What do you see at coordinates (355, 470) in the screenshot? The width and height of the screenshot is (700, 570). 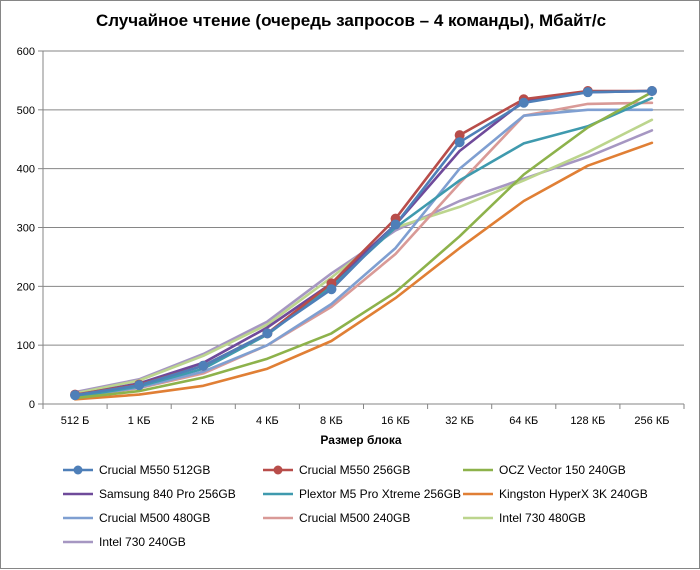 I see `legend-label: Crucial M550 256GB` at bounding box center [355, 470].